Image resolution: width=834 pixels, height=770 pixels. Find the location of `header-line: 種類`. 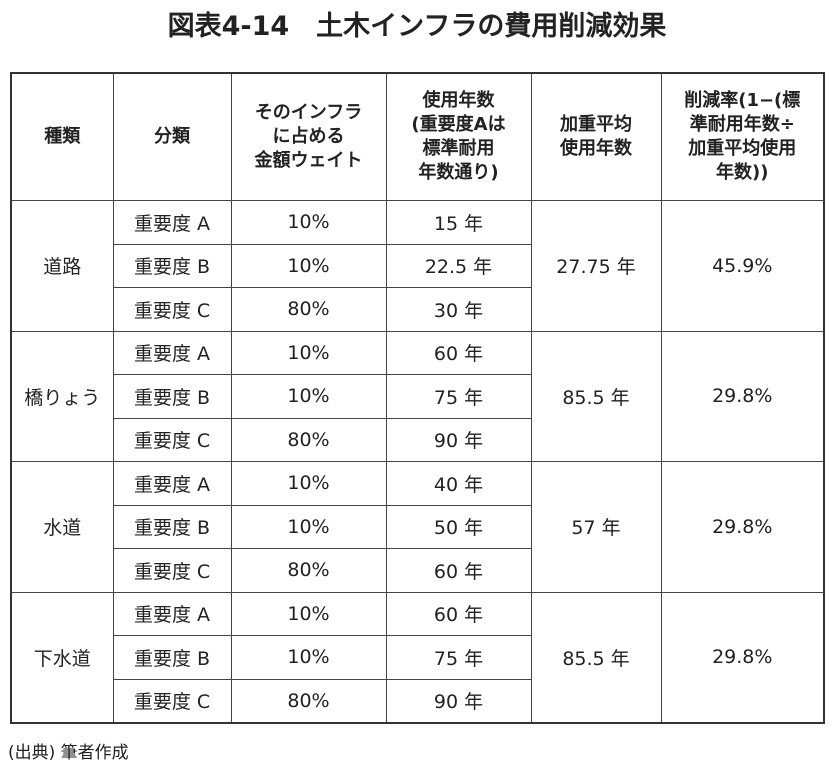

header-line: 種類 is located at coordinates (62, 136).